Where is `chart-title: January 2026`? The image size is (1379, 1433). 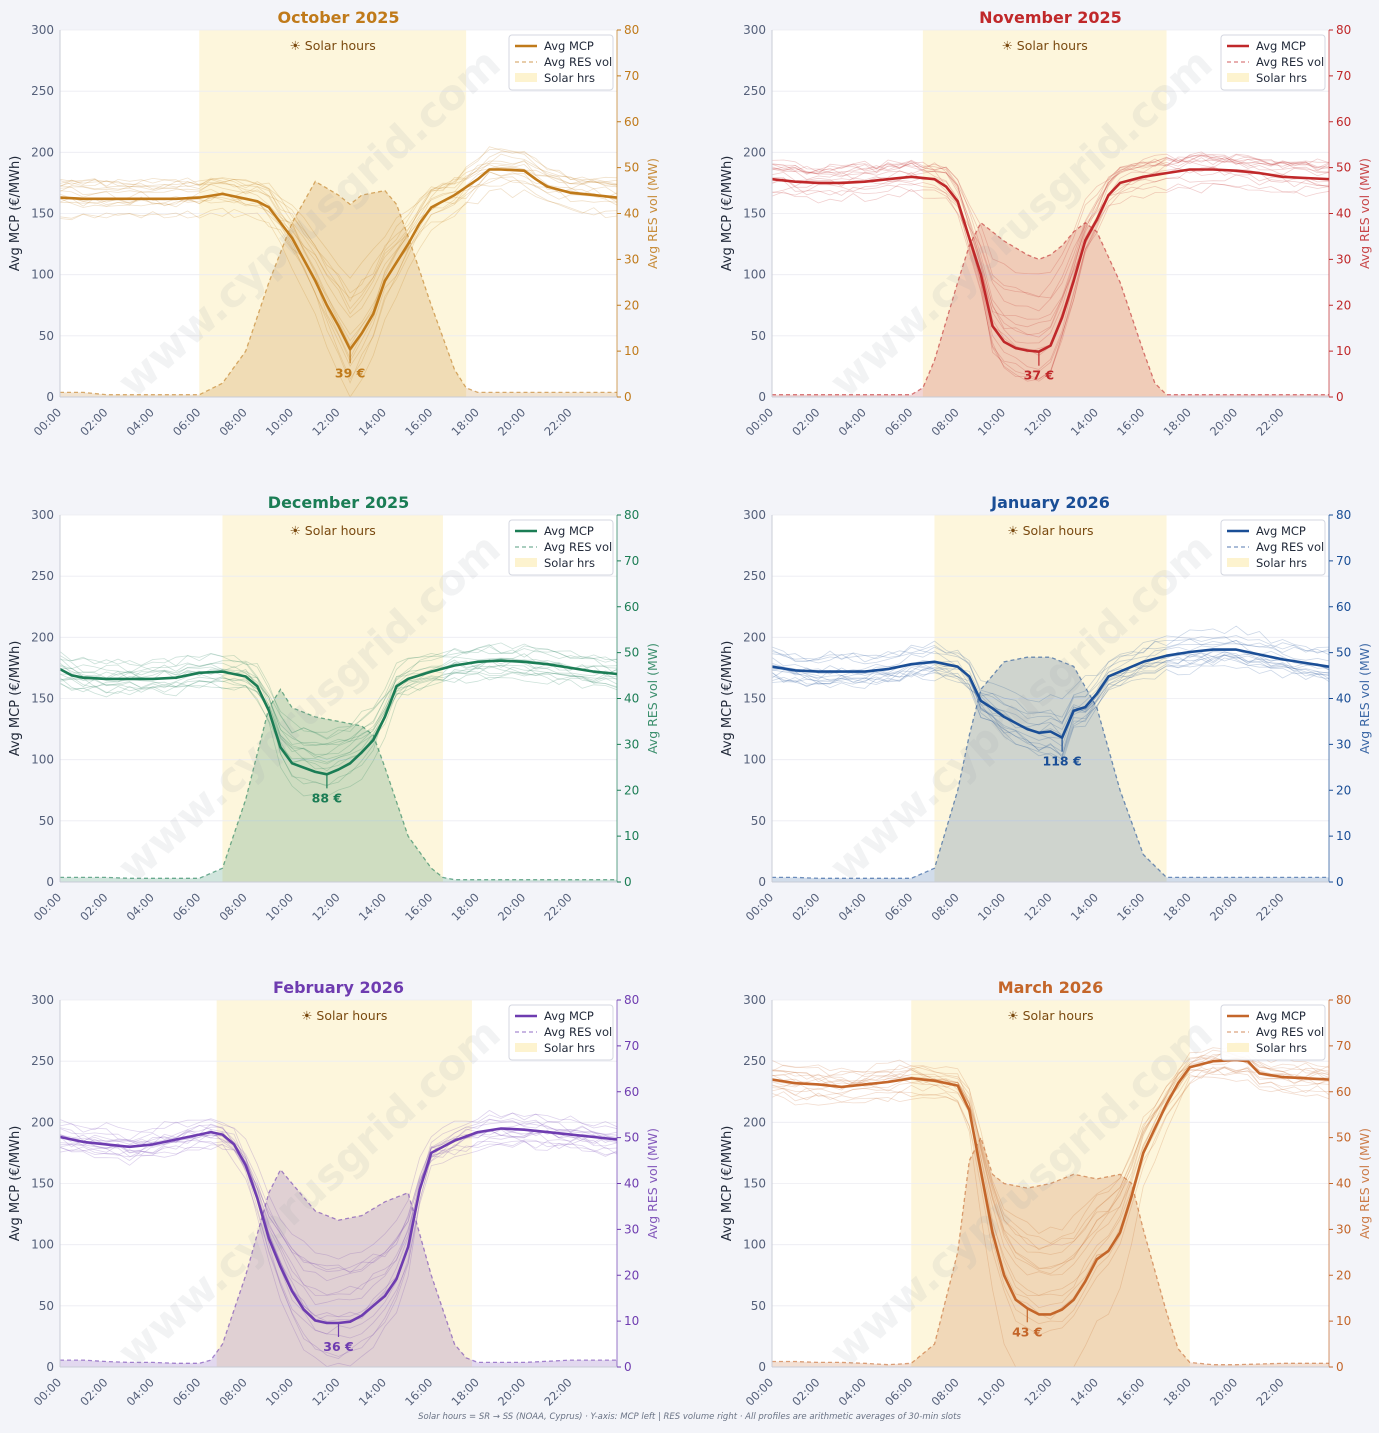
chart-title: January 2026 is located at coordinates (1050, 502).